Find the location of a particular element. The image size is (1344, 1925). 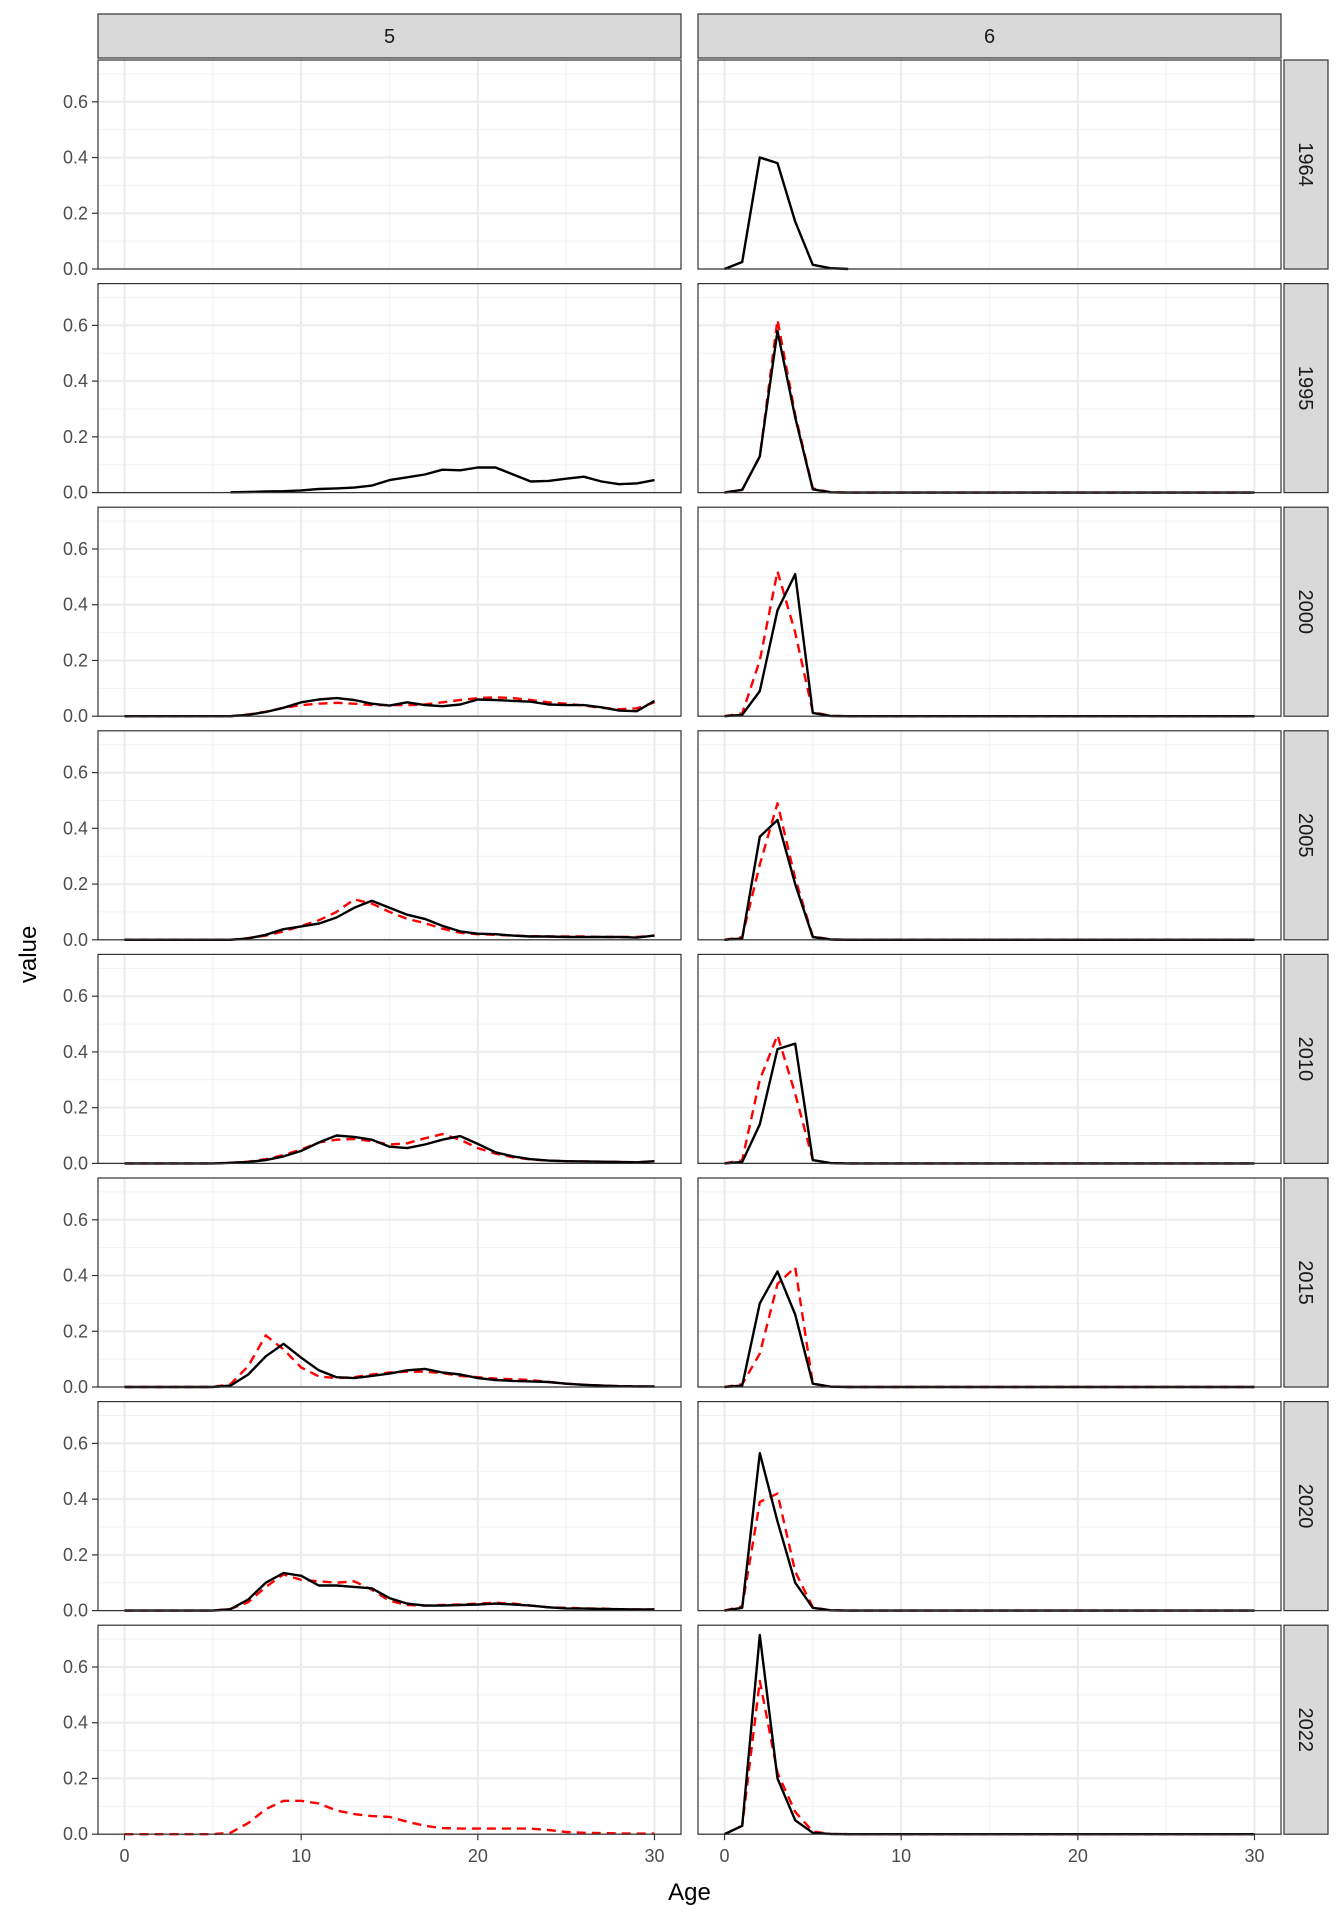

row-strip-label: 1964 is located at coordinates (1305, 164).